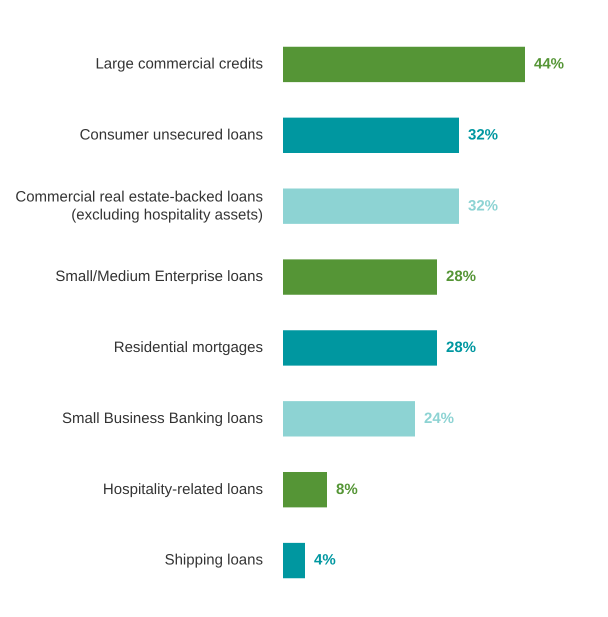 The height and width of the screenshot is (617, 608). I want to click on data-label: 4%, so click(325, 560).